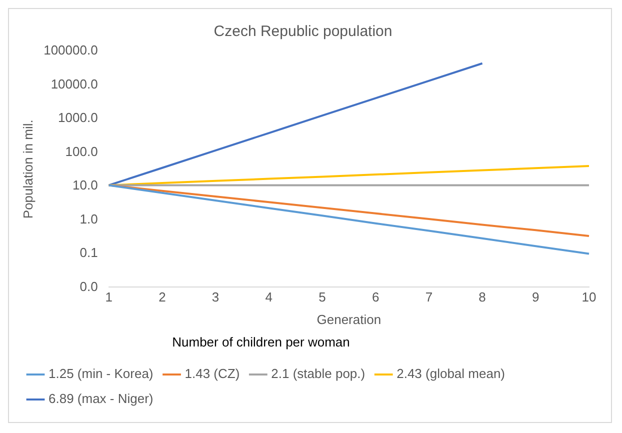 The width and height of the screenshot is (622, 433). I want to click on y-tick-label: 100000.0, so click(71, 50).